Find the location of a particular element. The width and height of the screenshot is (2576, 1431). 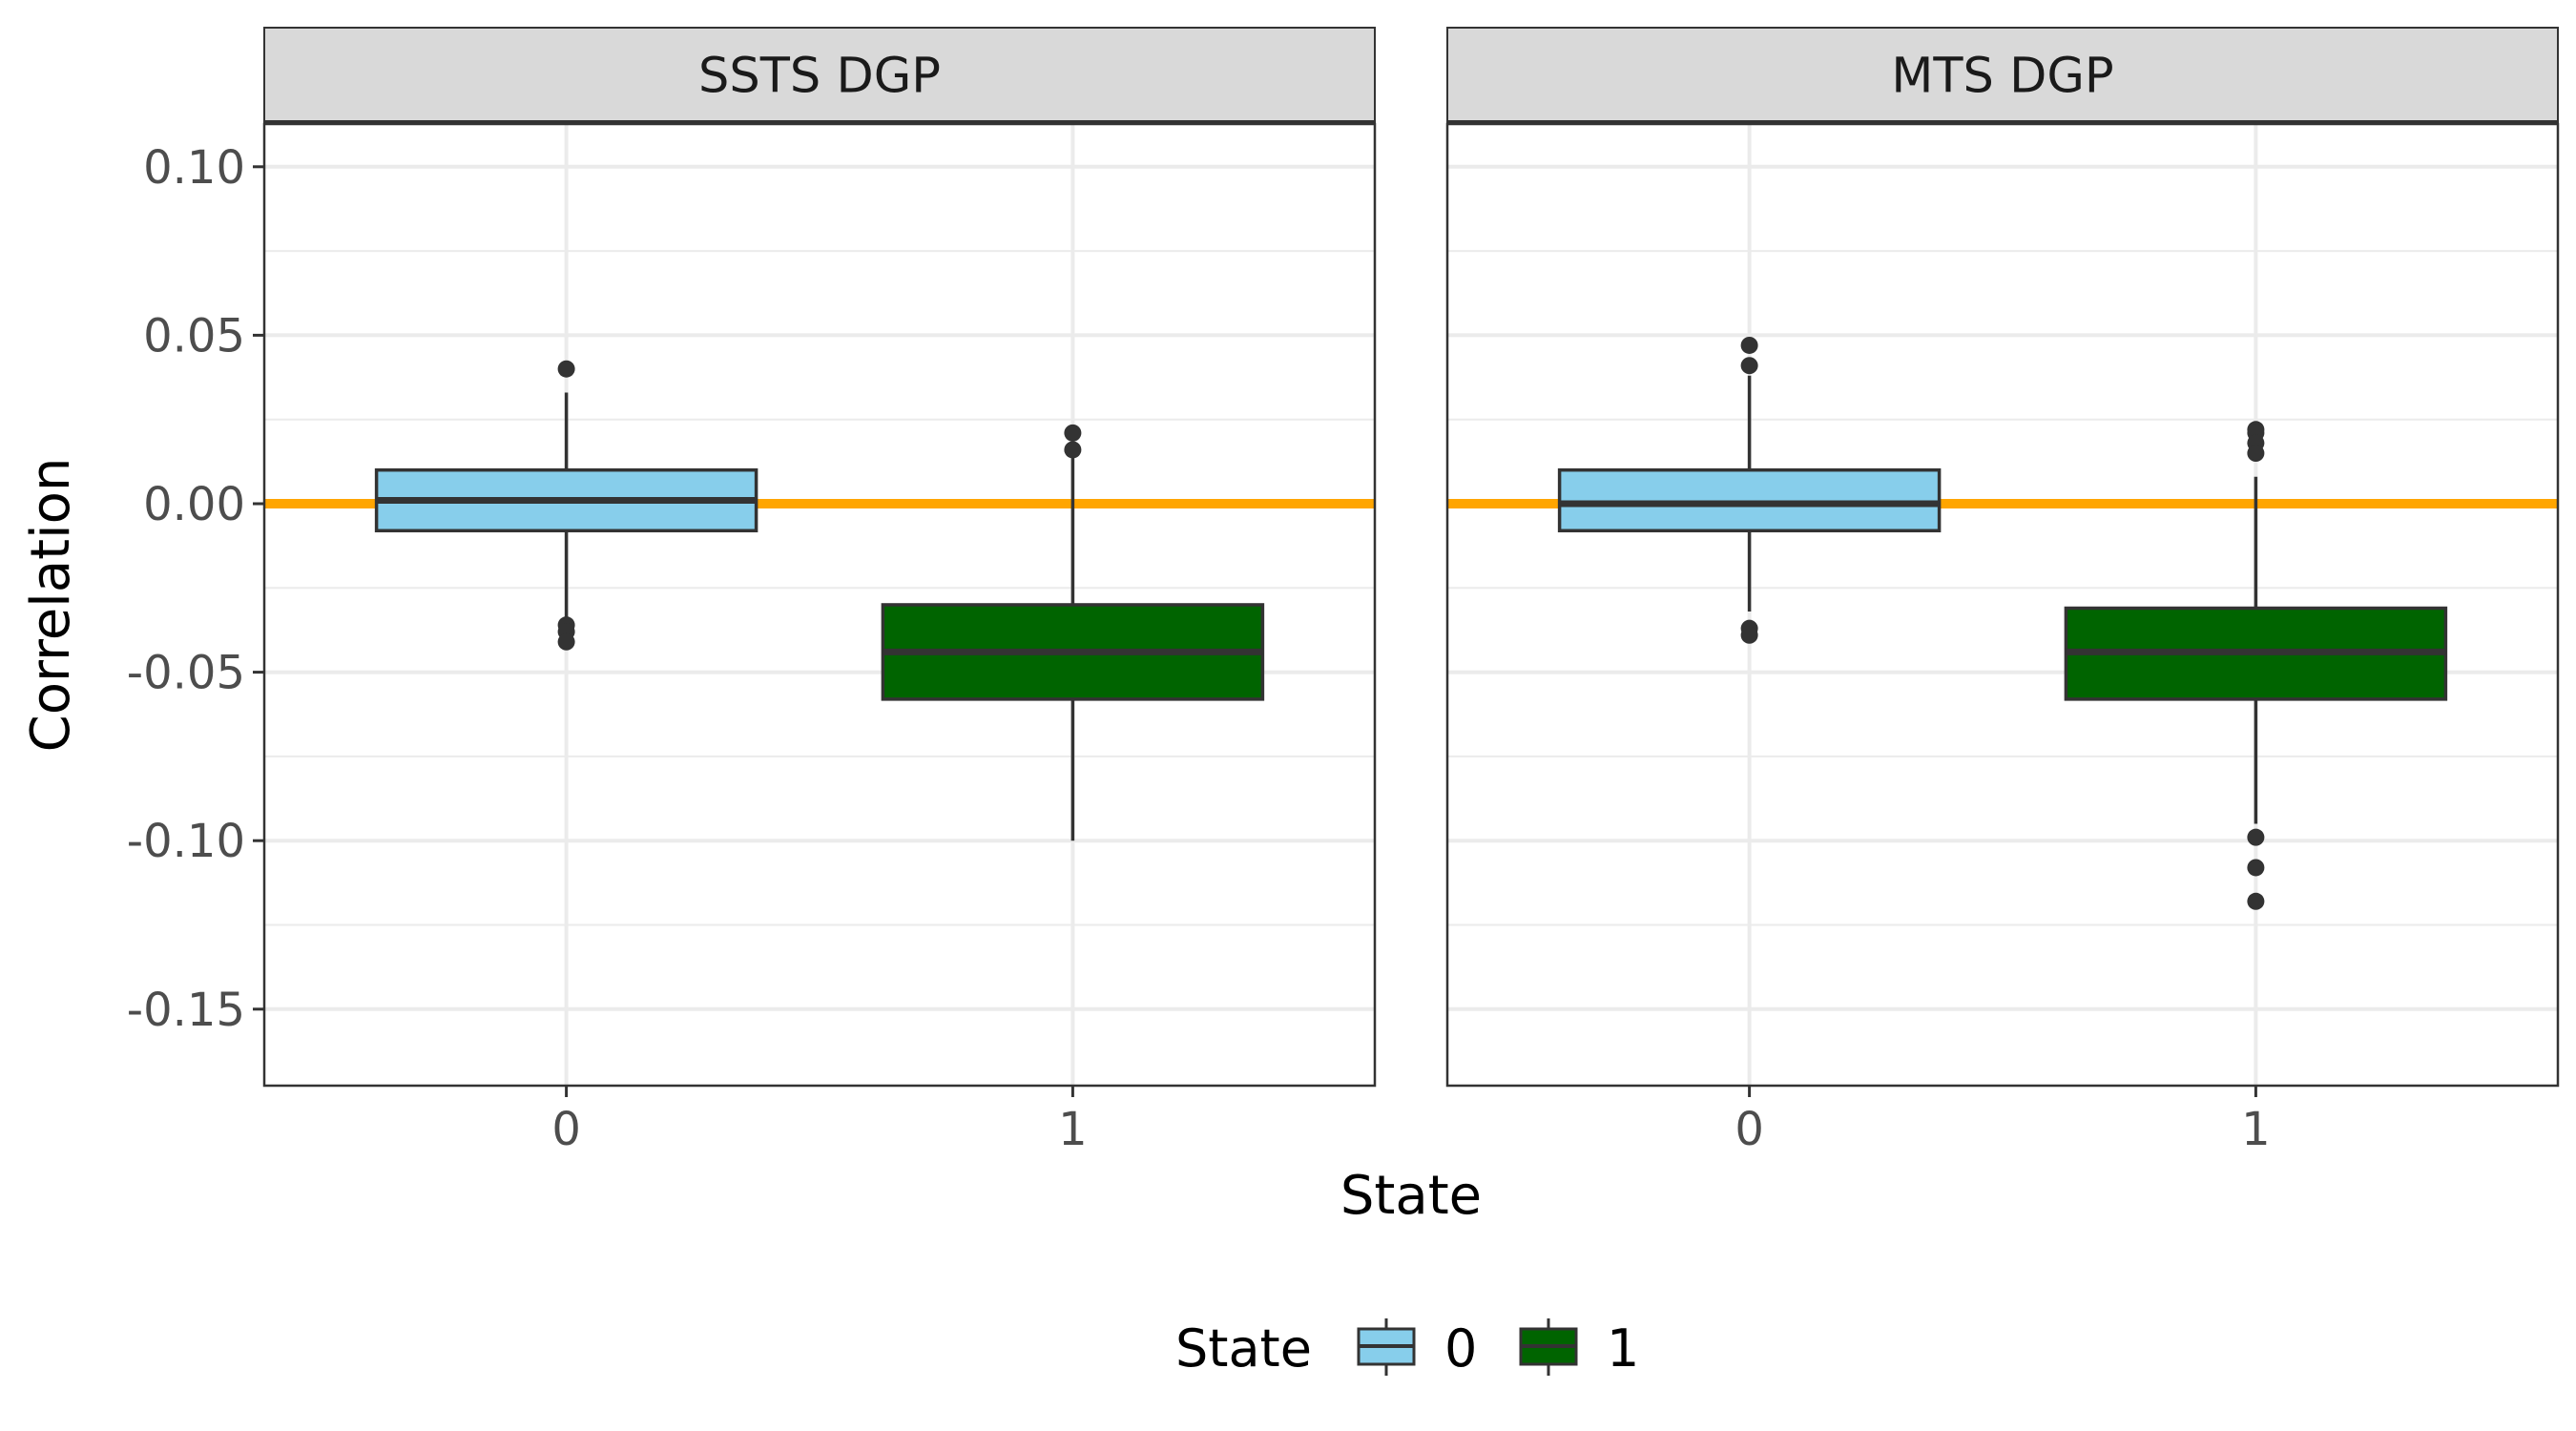

x-axis-title: State is located at coordinates (1411, 1196).